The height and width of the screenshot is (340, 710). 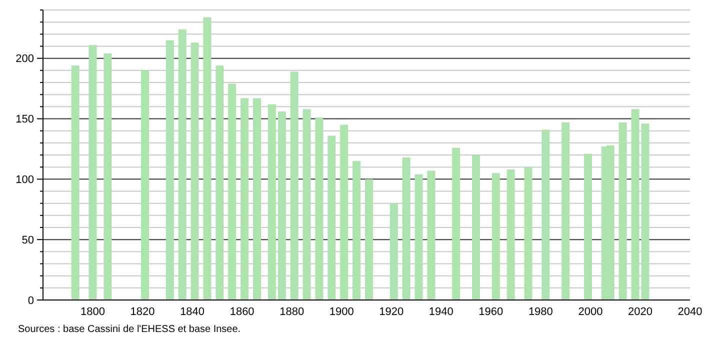 What do you see at coordinates (540, 312) in the screenshot?
I see `x-tick-label: 1980` at bounding box center [540, 312].